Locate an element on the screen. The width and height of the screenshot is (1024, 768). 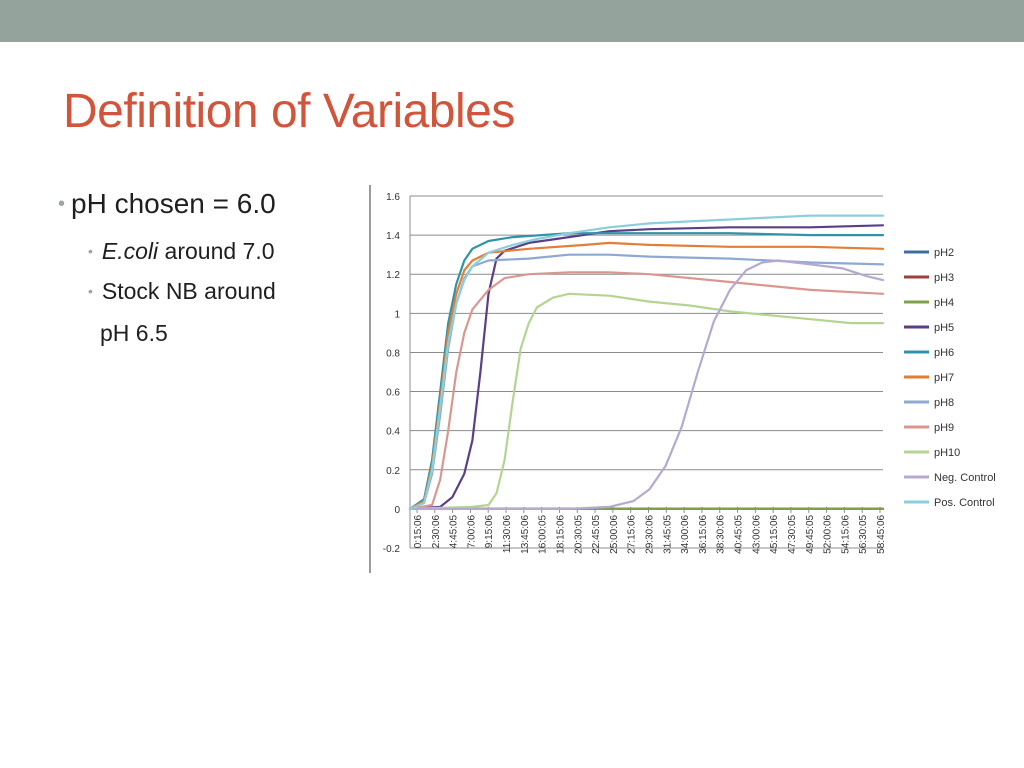
bullet-stock-nb-continued: pH 6.5 is located at coordinates (134, 333).